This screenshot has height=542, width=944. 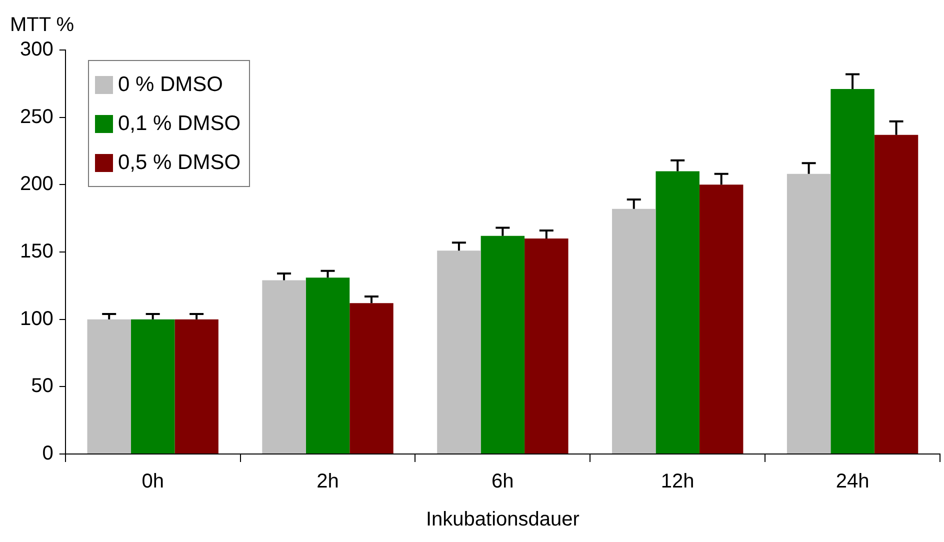 What do you see at coordinates (677, 481) in the screenshot?
I see `x-tick-label: 12h` at bounding box center [677, 481].